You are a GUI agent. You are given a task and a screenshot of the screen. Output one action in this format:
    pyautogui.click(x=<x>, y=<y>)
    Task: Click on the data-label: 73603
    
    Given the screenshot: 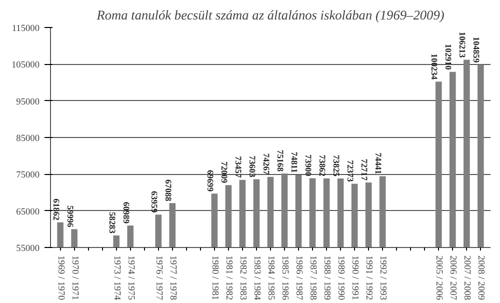 What is the action you would take?
    pyautogui.click(x=252, y=167)
    